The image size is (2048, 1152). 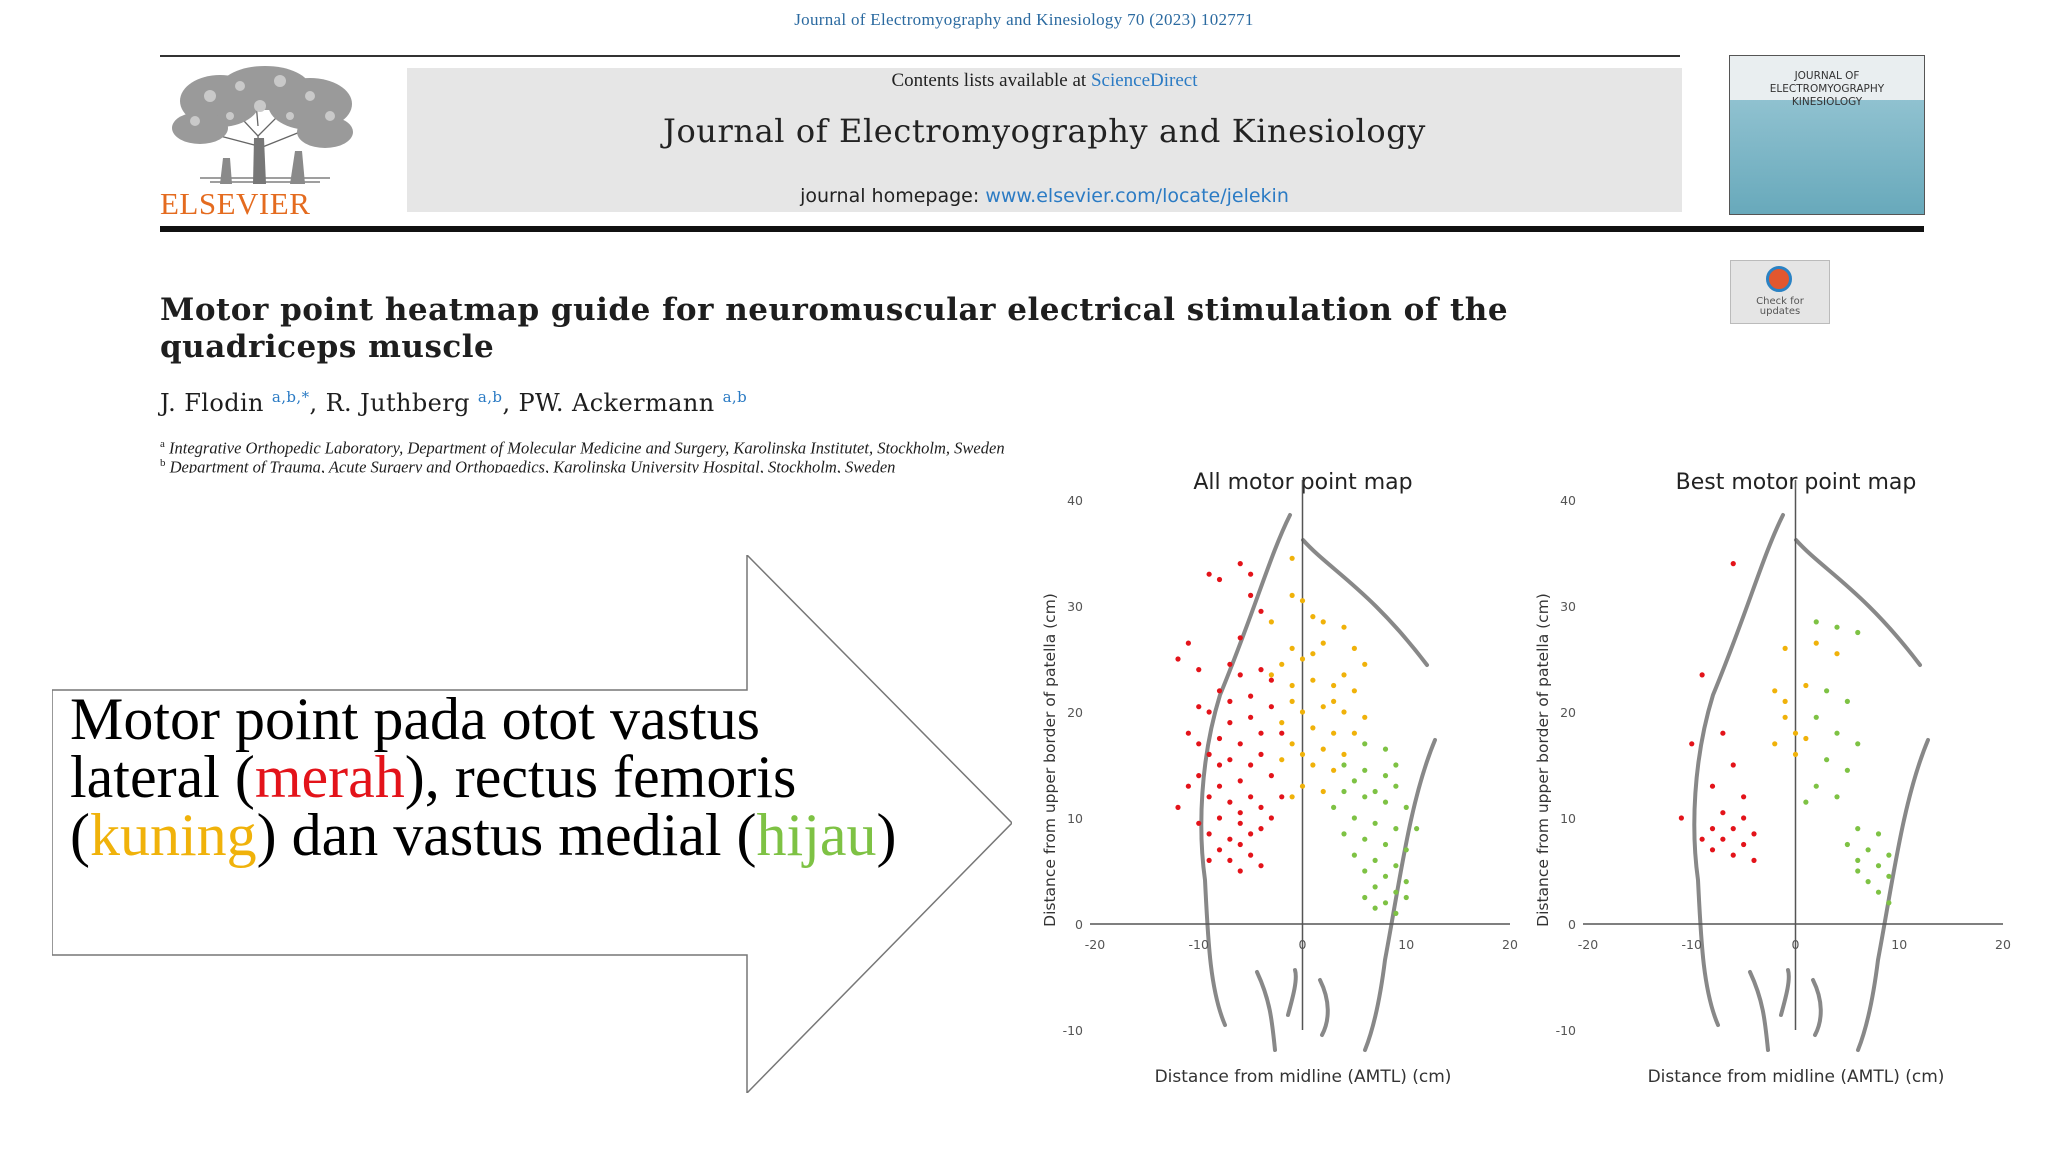 What do you see at coordinates (1827, 89) in the screenshot?
I see `cover-title: JOURNAL OF ELECTROMYOGRAPHY KINESIOLOGY` at bounding box center [1827, 89].